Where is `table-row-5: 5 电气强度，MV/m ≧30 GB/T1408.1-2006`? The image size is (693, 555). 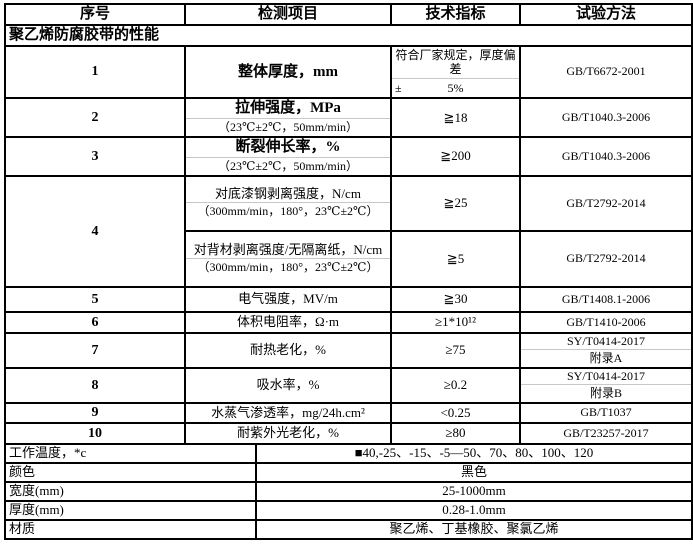
table-row-5: 5 电气强度，MV/m ≧30 GB/T1408.1-2006 is located at coordinates (348, 299).